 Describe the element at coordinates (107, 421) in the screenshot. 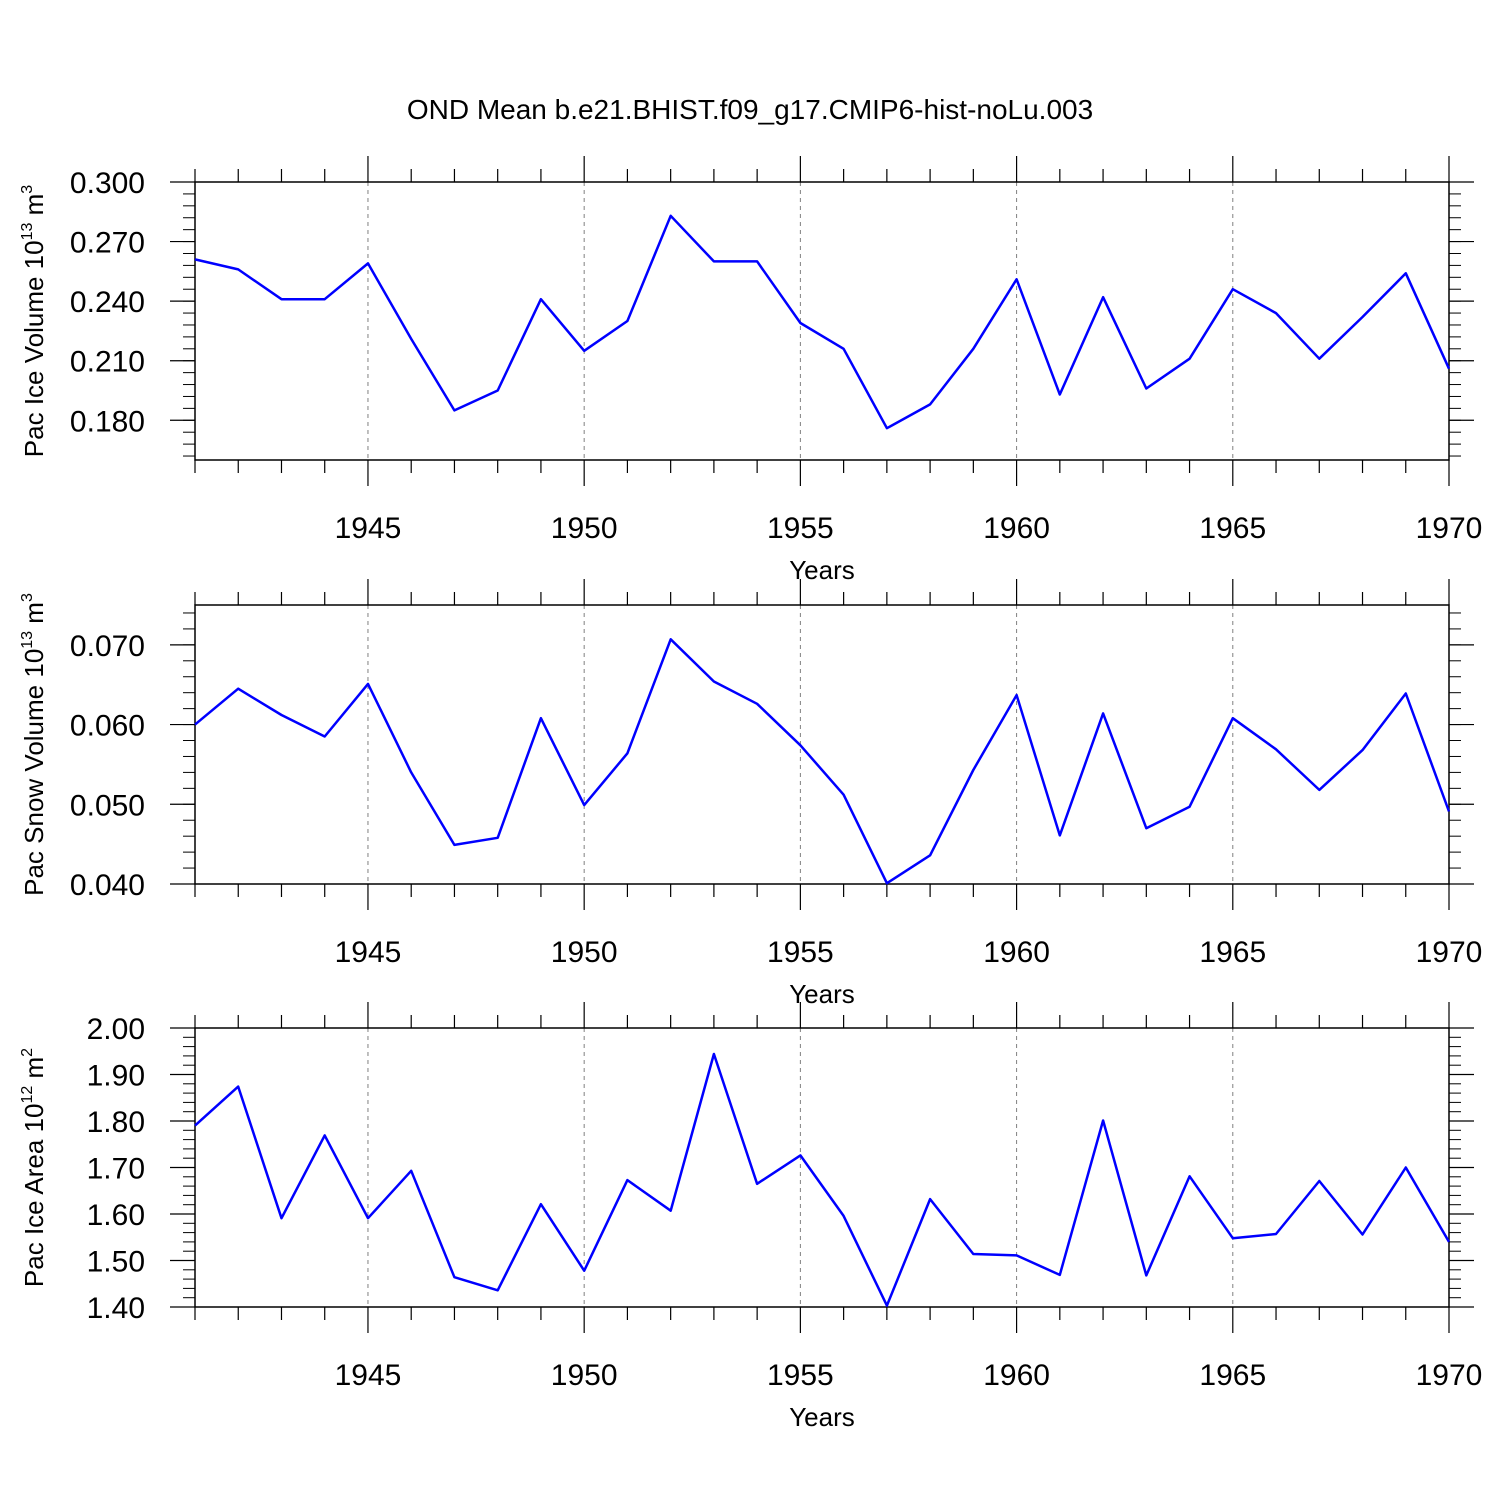

I see `y-tick-label: 0.180` at that location.